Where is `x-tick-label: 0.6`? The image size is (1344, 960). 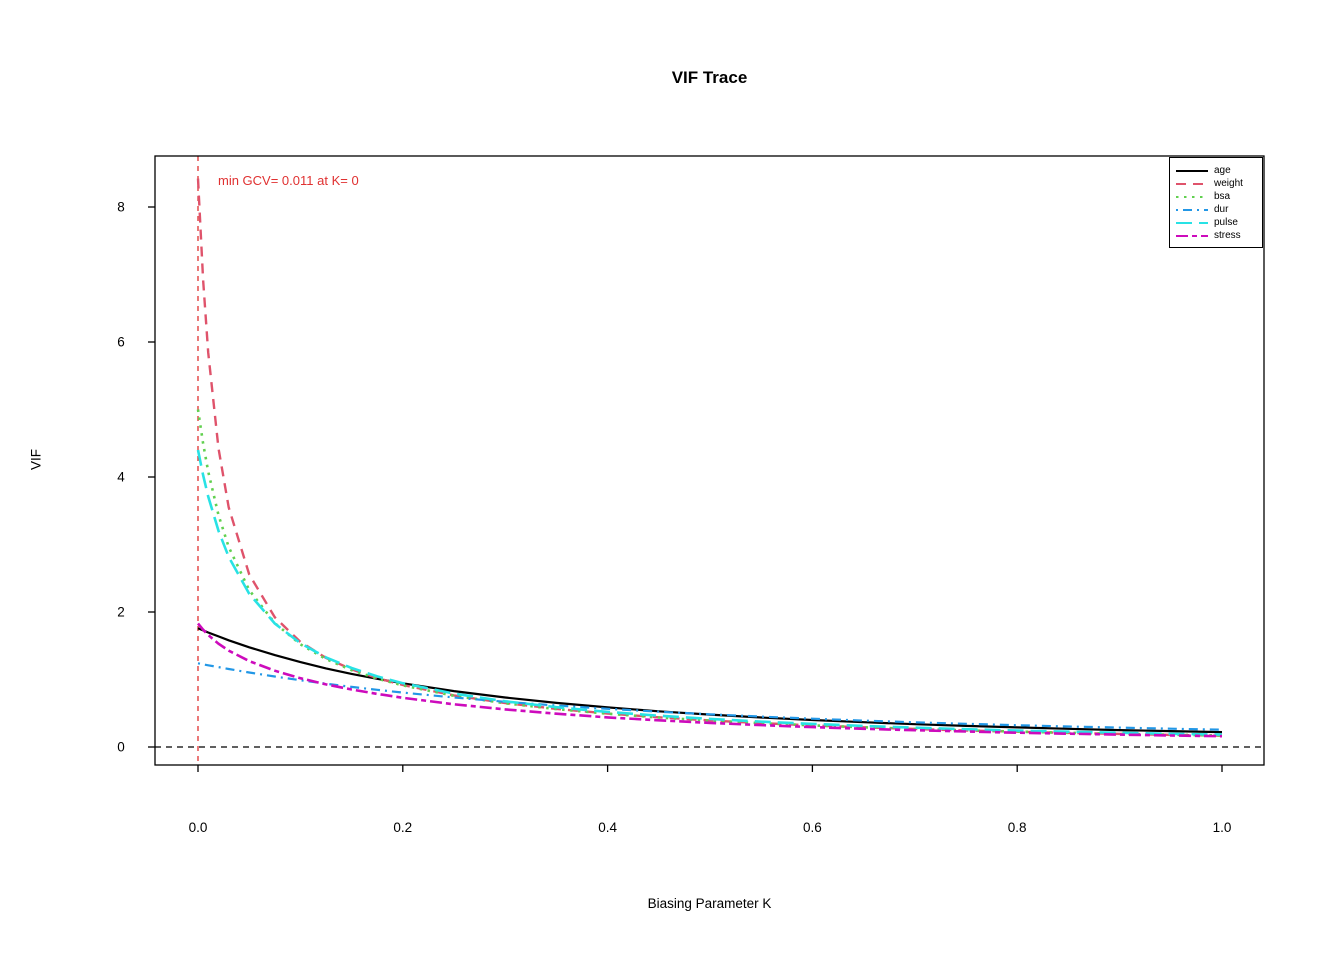
x-tick-label: 0.6 is located at coordinates (812, 827).